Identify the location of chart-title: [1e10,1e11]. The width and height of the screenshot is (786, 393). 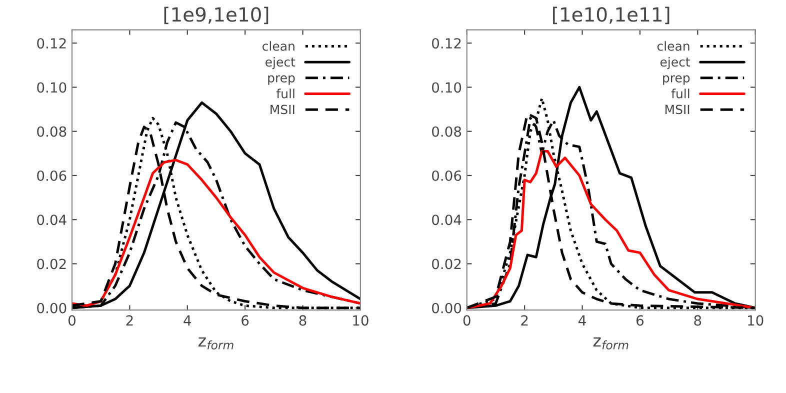
(611, 15).